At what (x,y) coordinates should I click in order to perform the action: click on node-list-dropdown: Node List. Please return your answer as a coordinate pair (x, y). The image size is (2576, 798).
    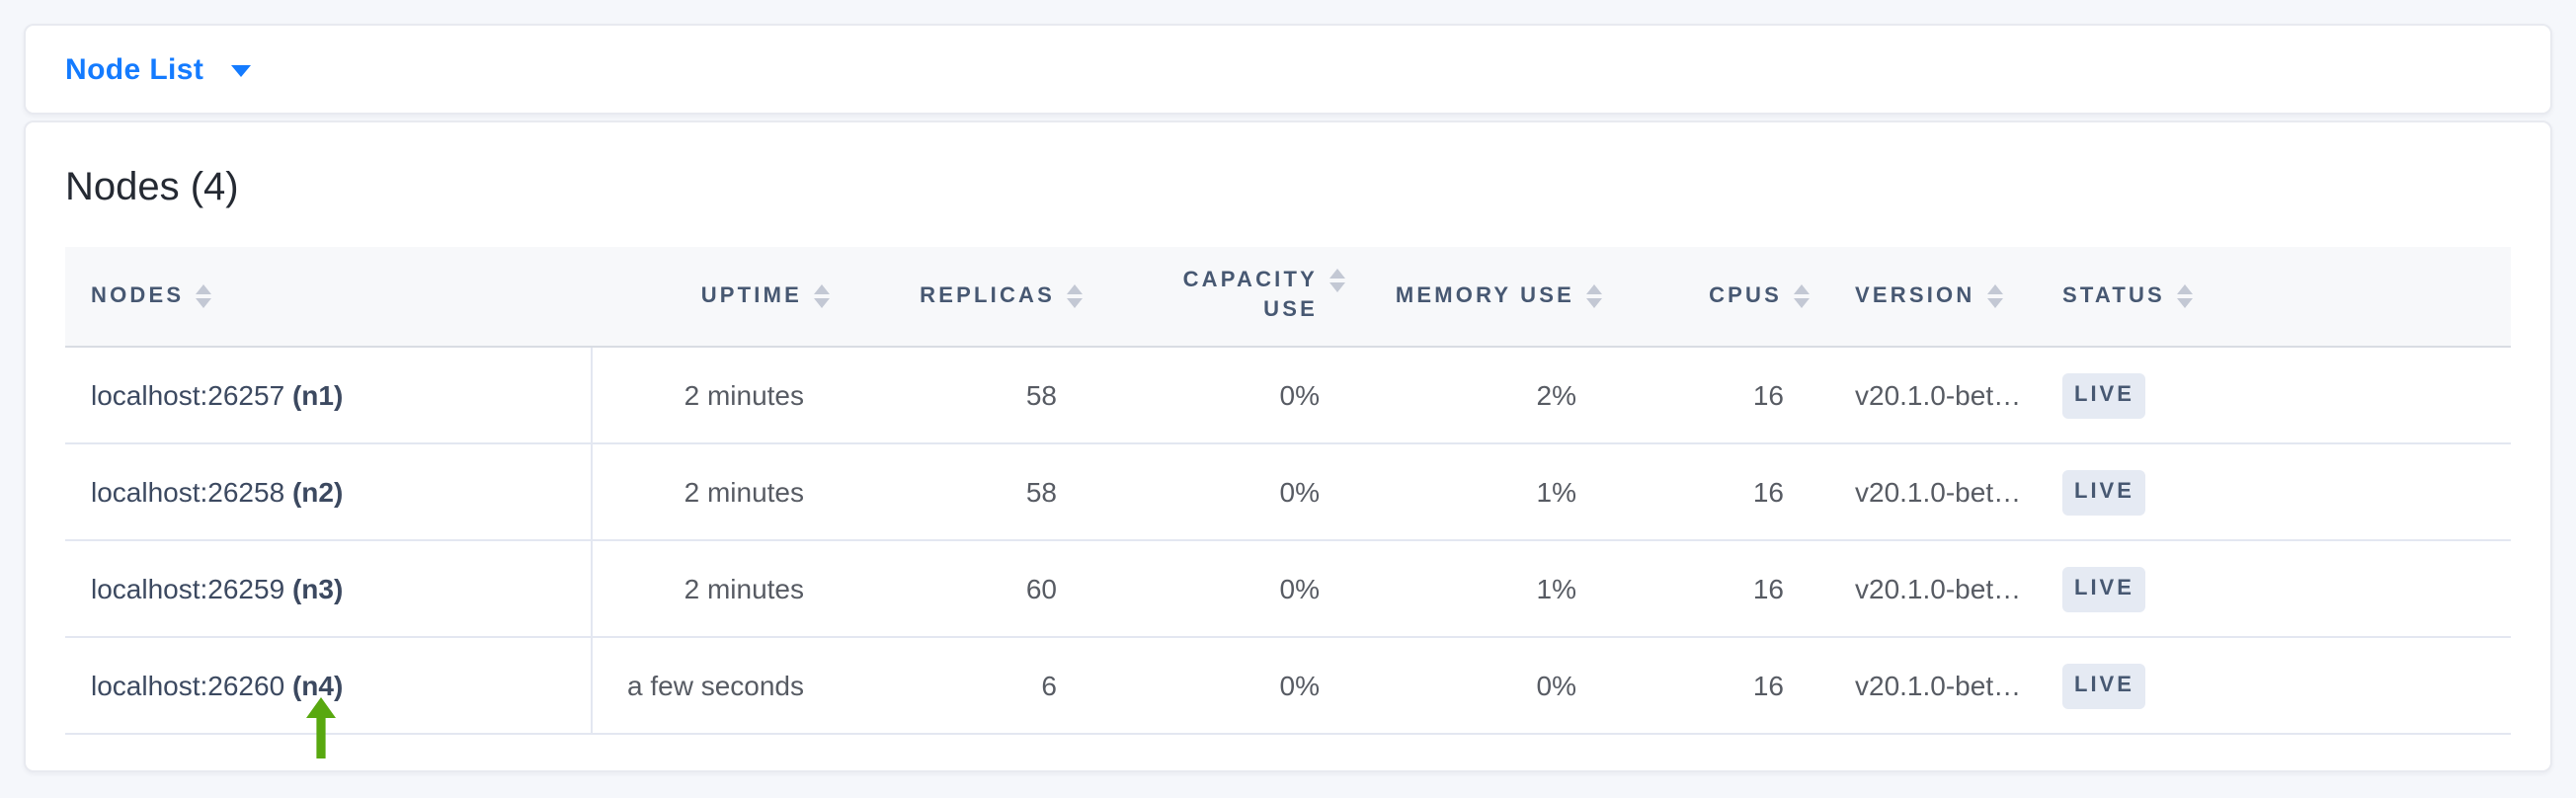
    Looking at the image, I should click on (158, 69).